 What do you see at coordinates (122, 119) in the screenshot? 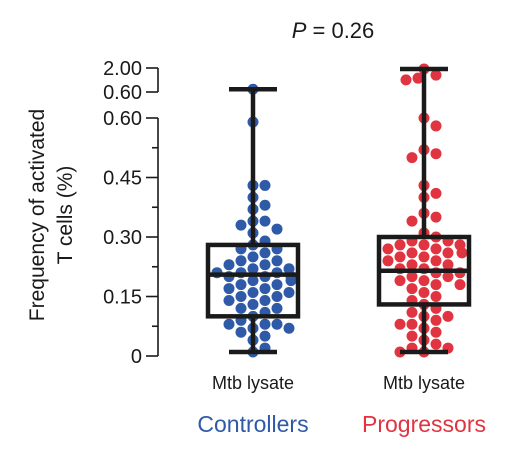
I see `y-tick-label: 0.60` at bounding box center [122, 119].